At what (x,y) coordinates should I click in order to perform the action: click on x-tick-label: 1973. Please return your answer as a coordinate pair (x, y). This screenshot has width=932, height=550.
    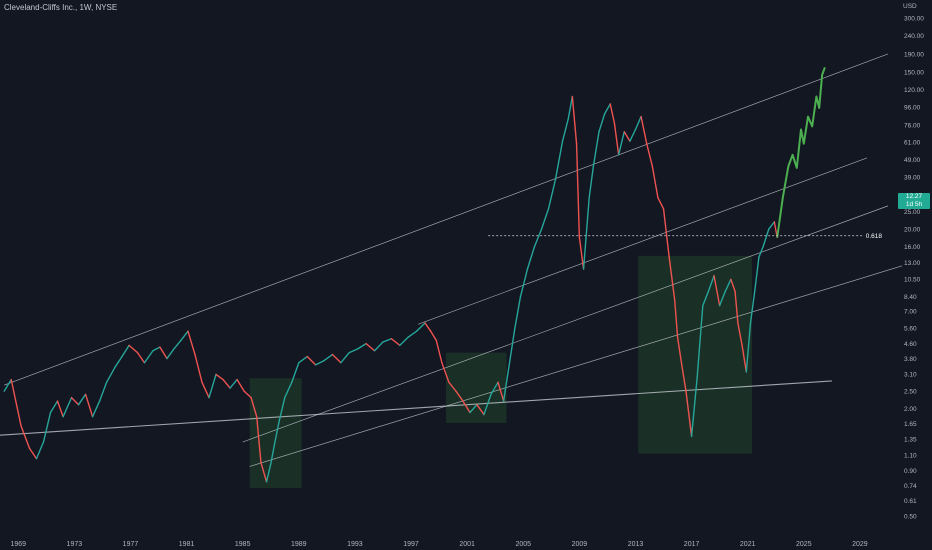
    Looking at the image, I should click on (75, 544).